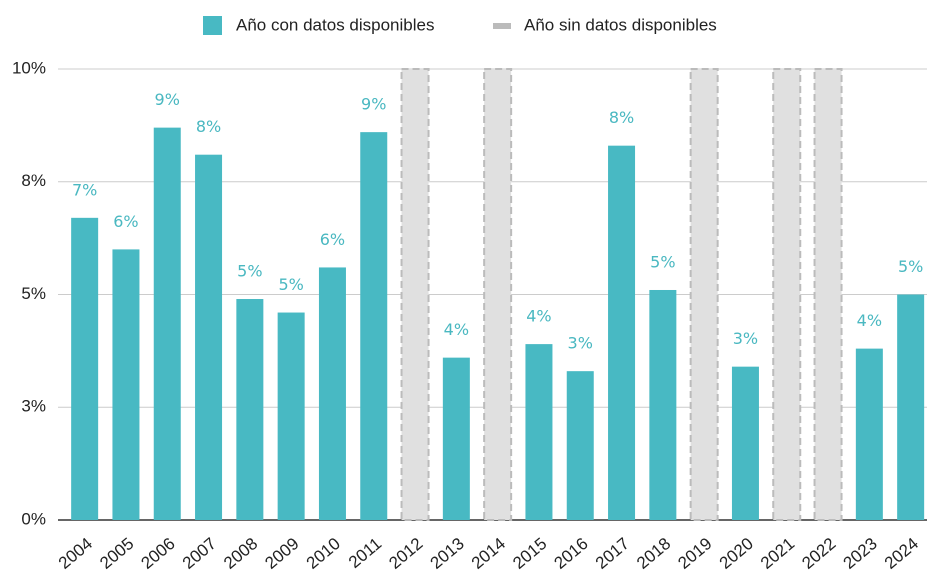 This screenshot has width=927, height=570. Describe the element at coordinates (33, 180) in the screenshot. I see `y-tick-label: 8%` at that location.